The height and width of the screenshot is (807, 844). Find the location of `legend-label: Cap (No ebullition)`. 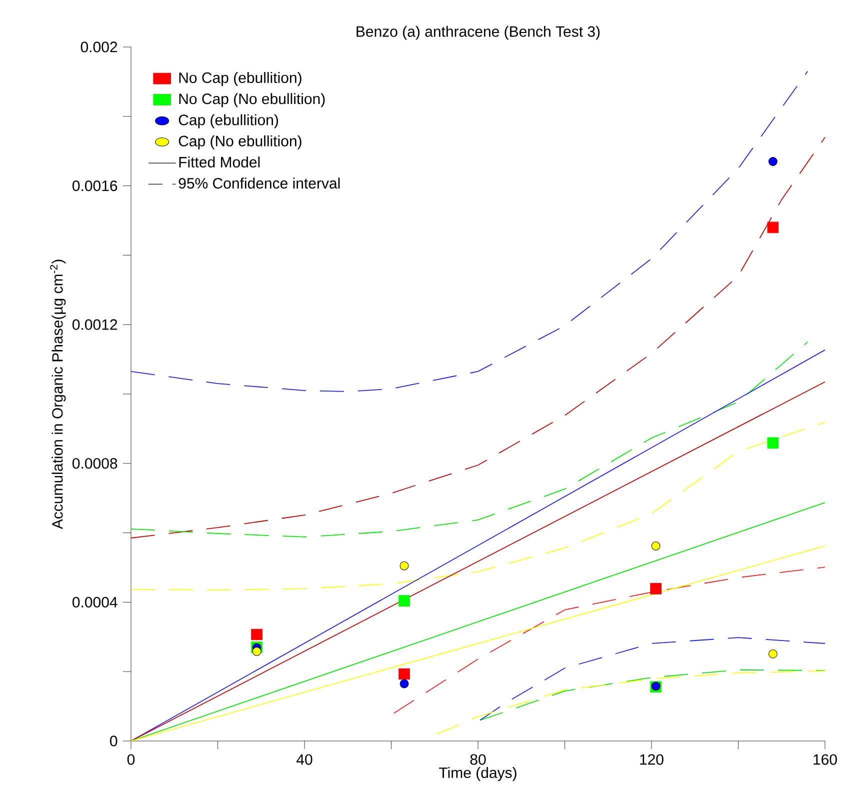

legend-label: Cap (No ebullition) is located at coordinates (240, 142).